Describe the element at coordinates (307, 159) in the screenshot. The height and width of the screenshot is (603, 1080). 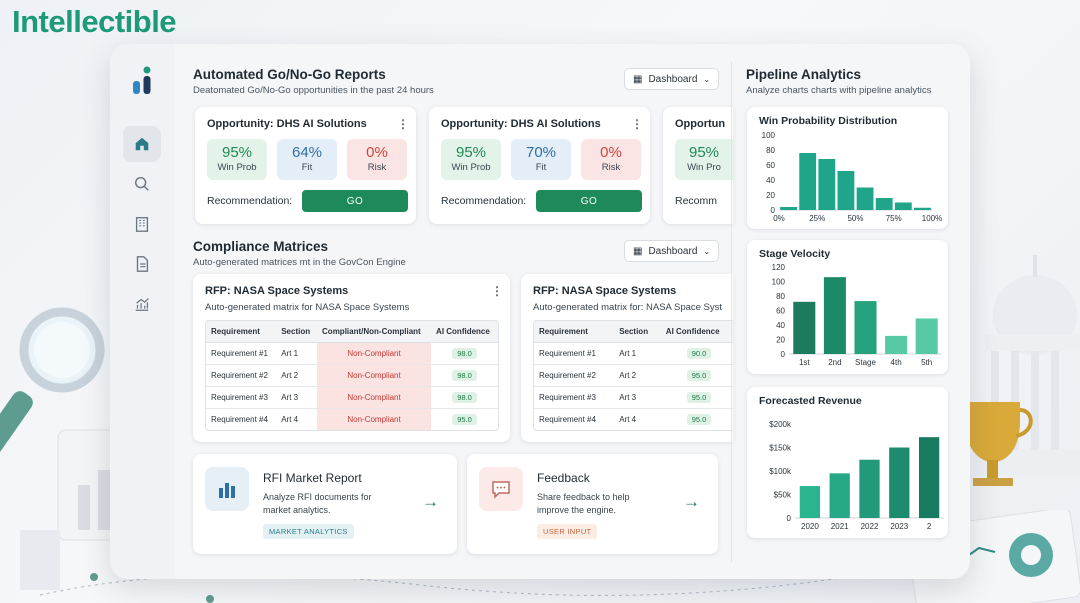
I see `fit-metric: 64% Fit` at that location.